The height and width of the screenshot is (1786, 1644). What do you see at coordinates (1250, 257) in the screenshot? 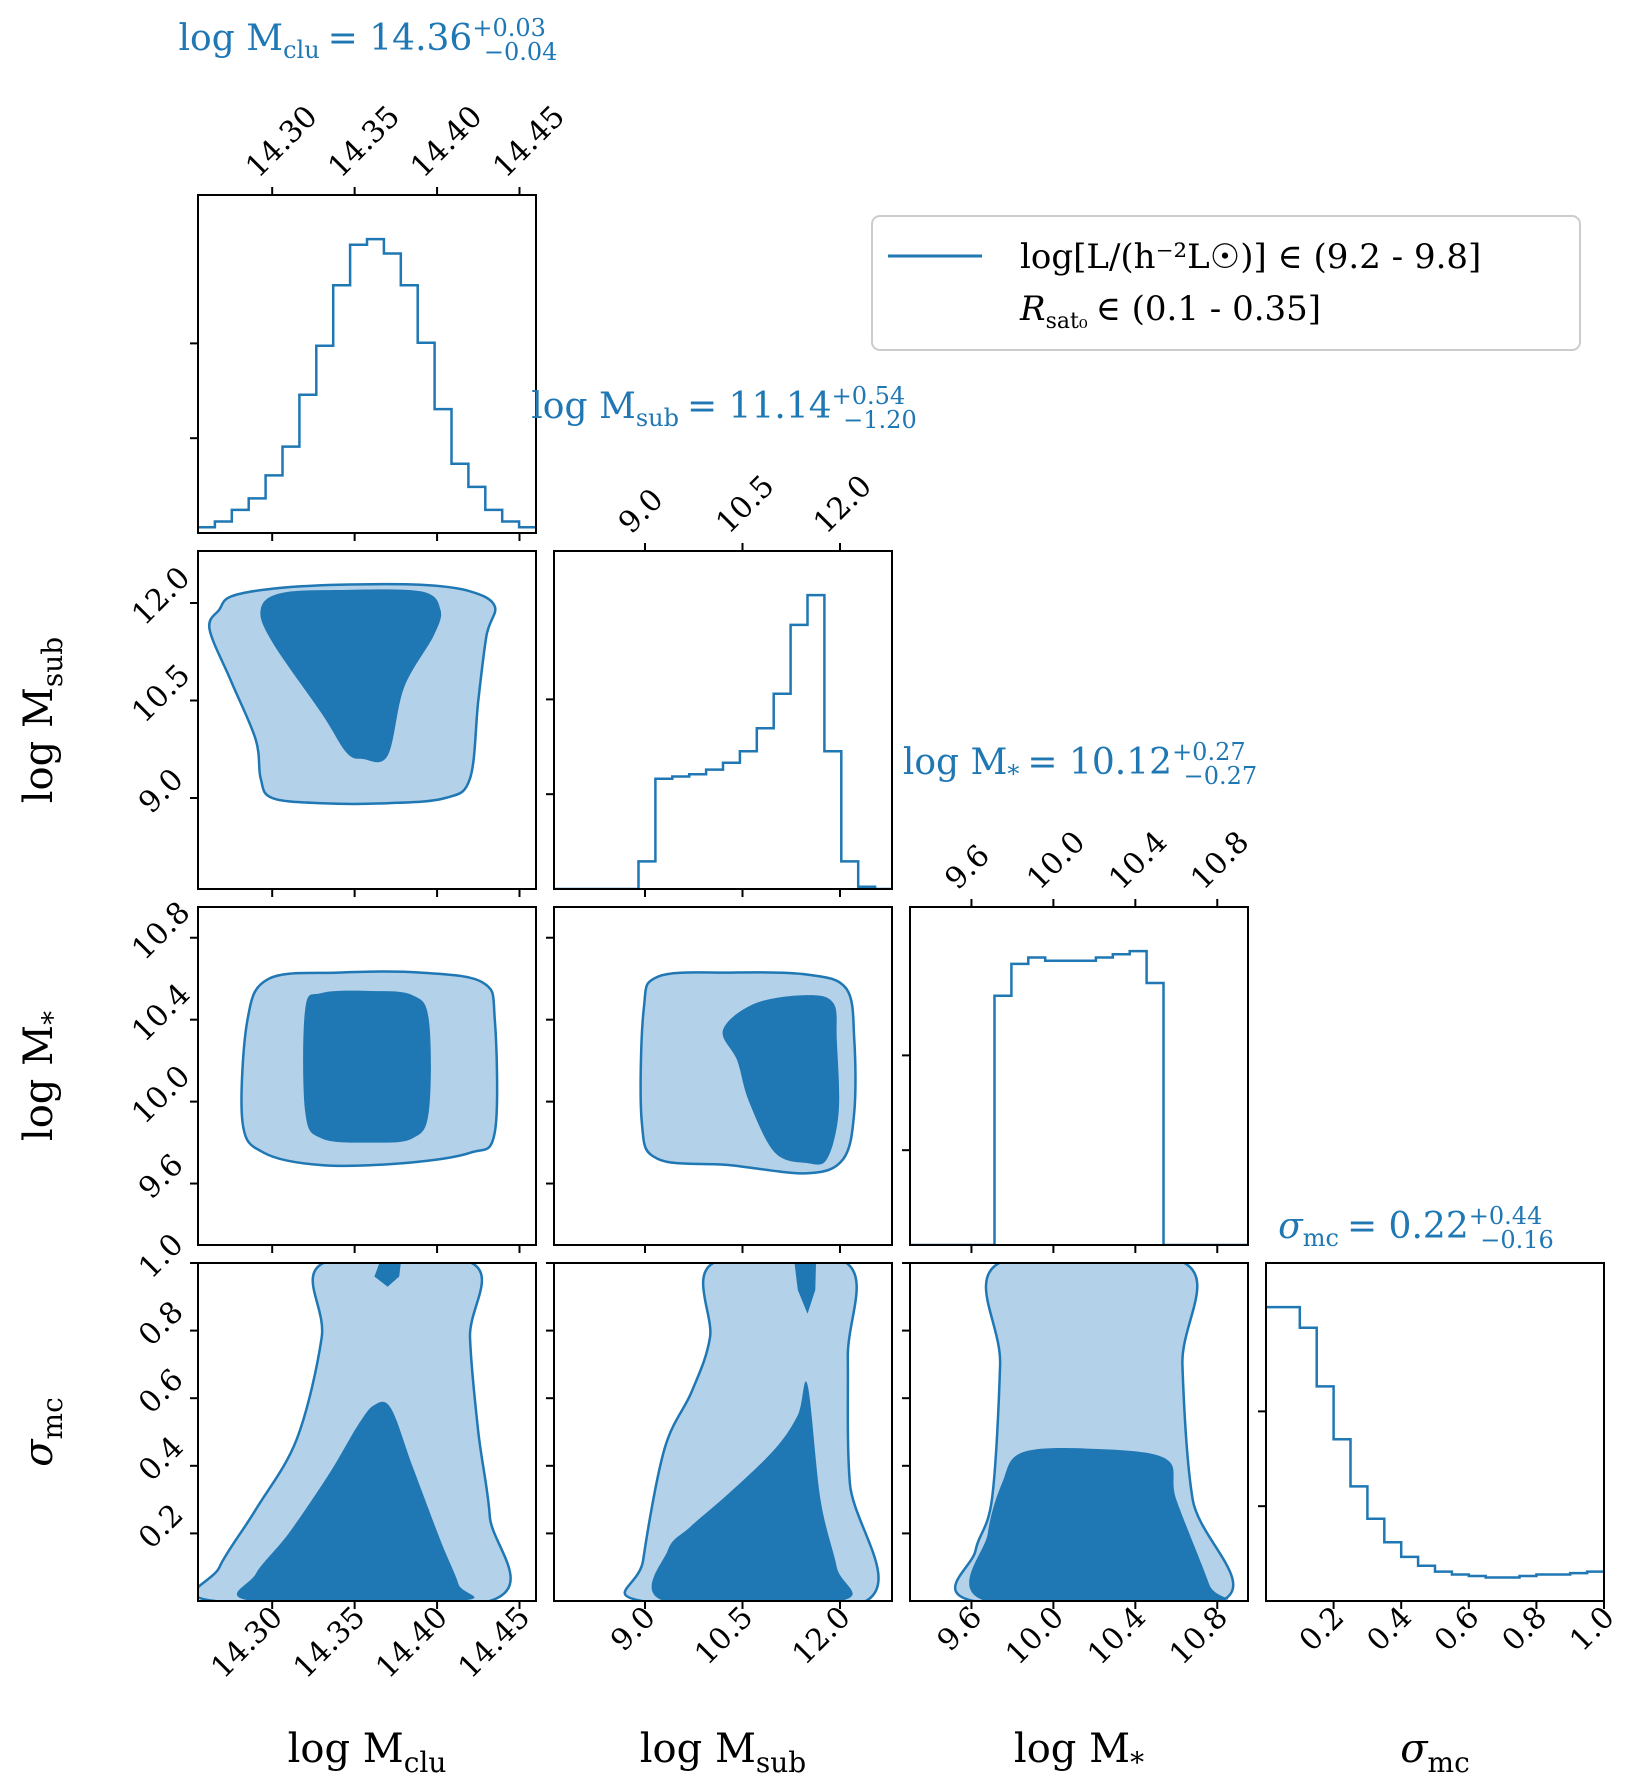
I see `legend-line1: log[L/(h⁻²L☉)] ∈ (9.2 - 9.8]` at bounding box center [1250, 257].